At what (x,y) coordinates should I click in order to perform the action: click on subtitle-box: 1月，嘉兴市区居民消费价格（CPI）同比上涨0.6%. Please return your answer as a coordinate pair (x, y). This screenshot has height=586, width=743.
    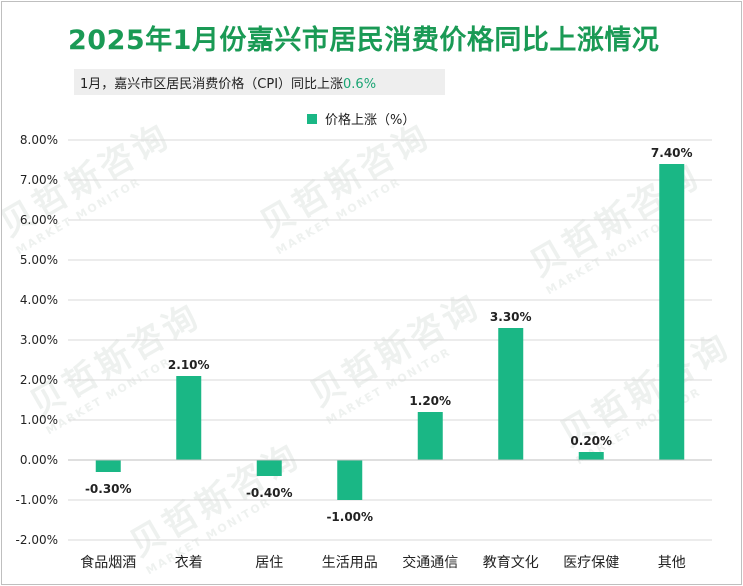
    Looking at the image, I should click on (259, 82).